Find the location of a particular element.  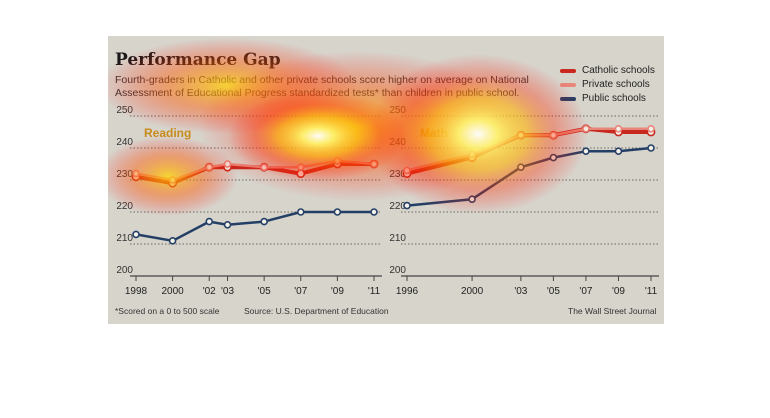

reading-public-line is located at coordinates (255, 226).